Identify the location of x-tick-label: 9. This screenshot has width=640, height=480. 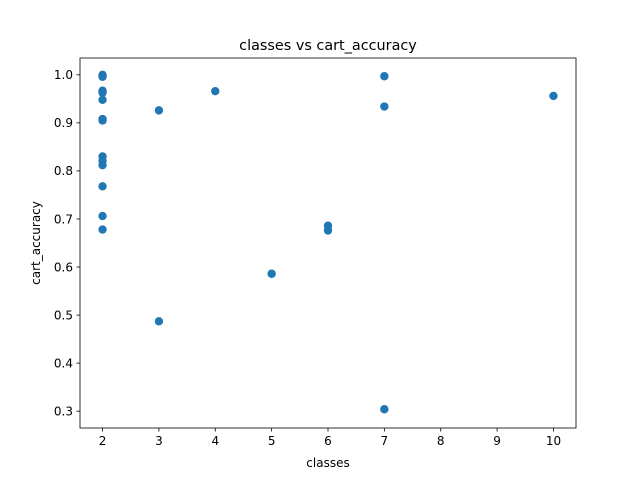
(497, 441).